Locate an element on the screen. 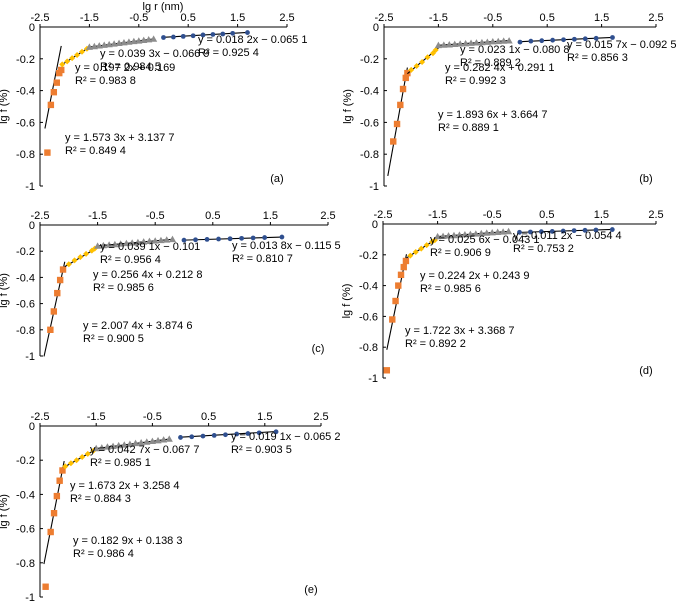 The width and height of the screenshot is (700, 601). fit-r-squared: R² = 0.753 2 is located at coordinates (543, 249).